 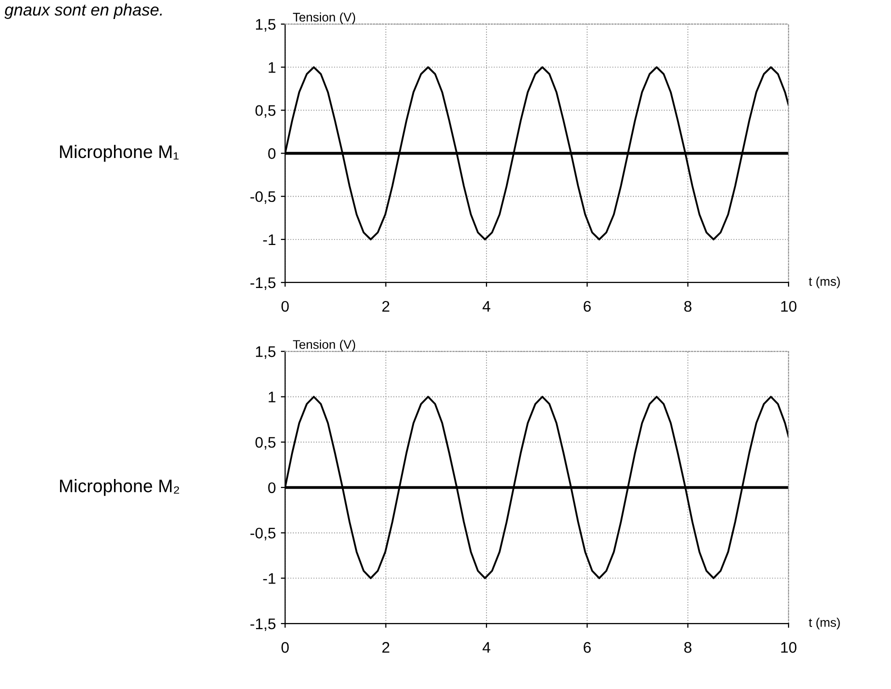 What do you see at coordinates (83, 11) in the screenshot?
I see `text: gnaux sont en phase.` at bounding box center [83, 11].